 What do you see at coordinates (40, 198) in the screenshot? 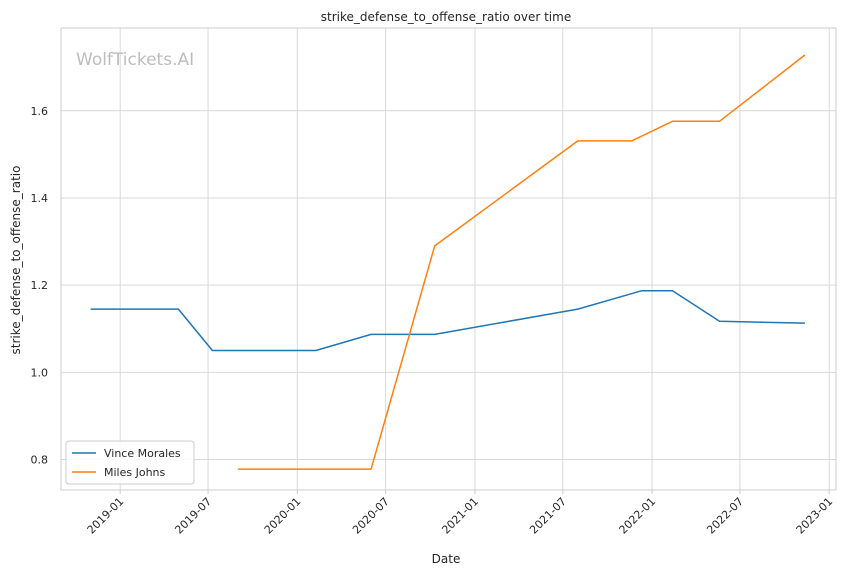
I see `y-tick-label: 1.4` at bounding box center [40, 198].